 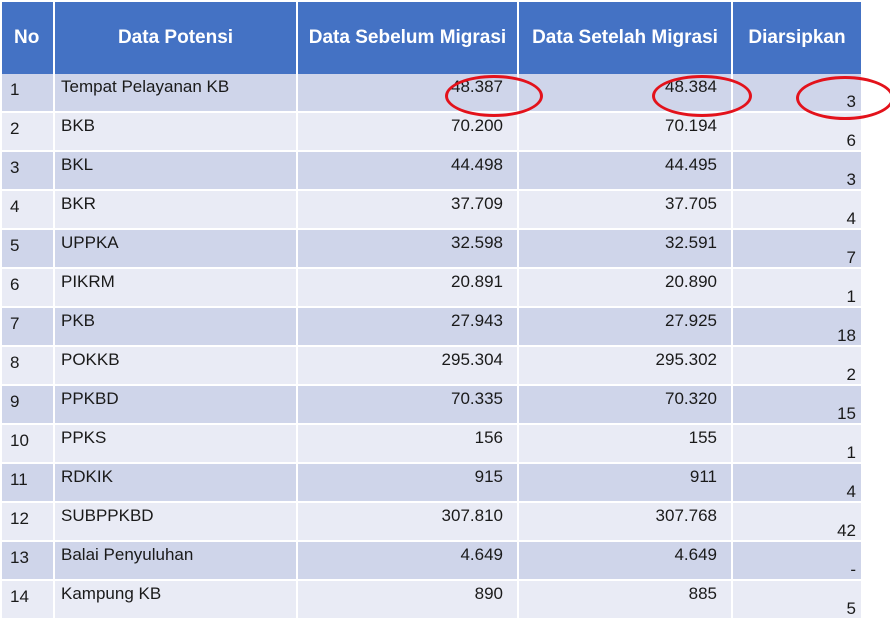 What do you see at coordinates (28, 171) in the screenshot?
I see `cell-no: 3` at bounding box center [28, 171].